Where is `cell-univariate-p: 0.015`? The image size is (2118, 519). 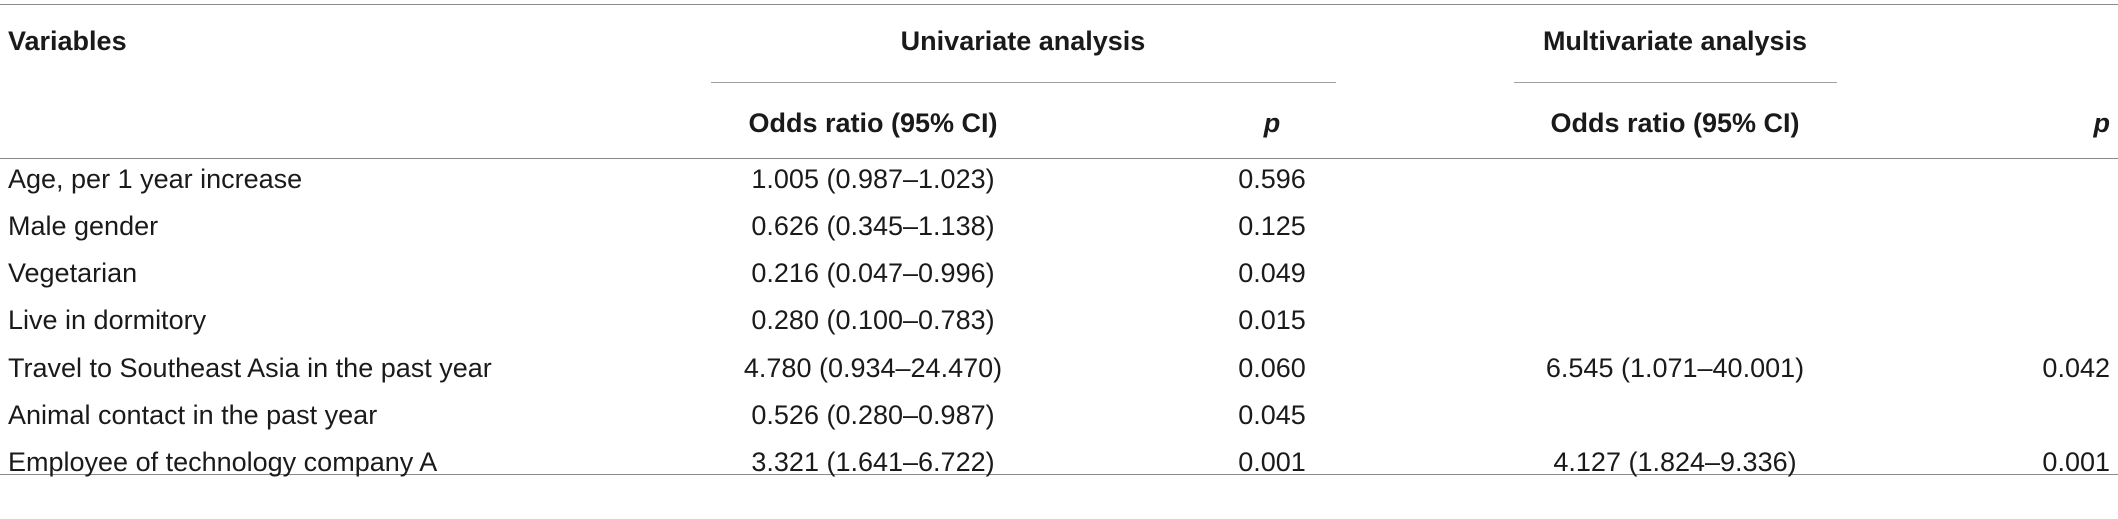
cell-univariate-p: 0.015 is located at coordinates (1272, 320).